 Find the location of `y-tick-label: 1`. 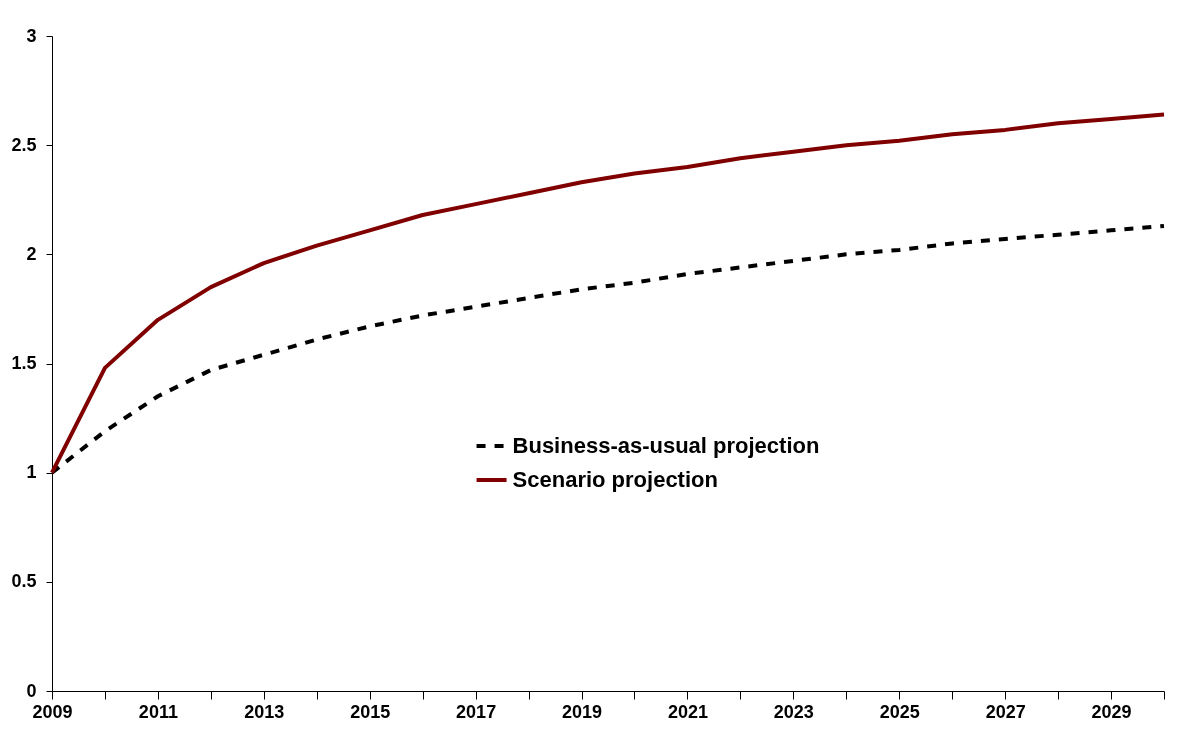

y-tick-label: 1 is located at coordinates (31, 472).